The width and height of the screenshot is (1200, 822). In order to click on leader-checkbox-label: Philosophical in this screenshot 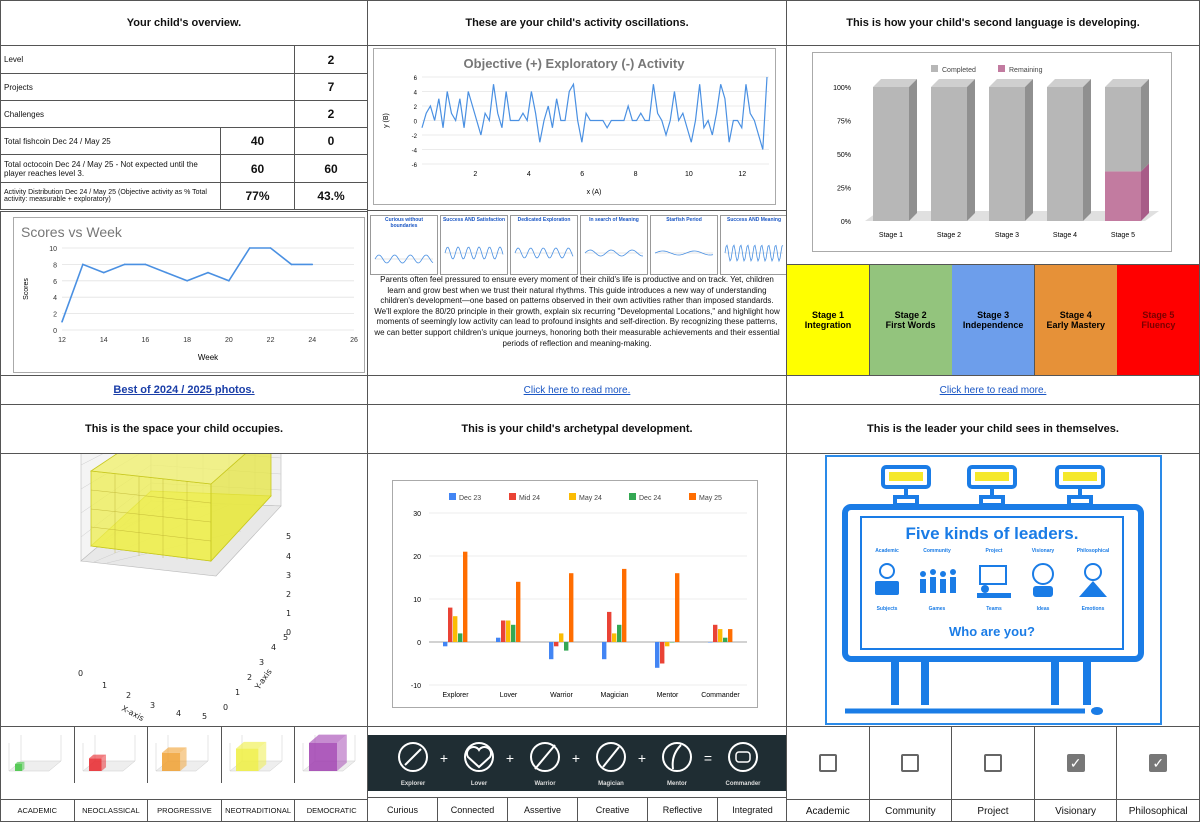, I will do `click(1158, 810)`.